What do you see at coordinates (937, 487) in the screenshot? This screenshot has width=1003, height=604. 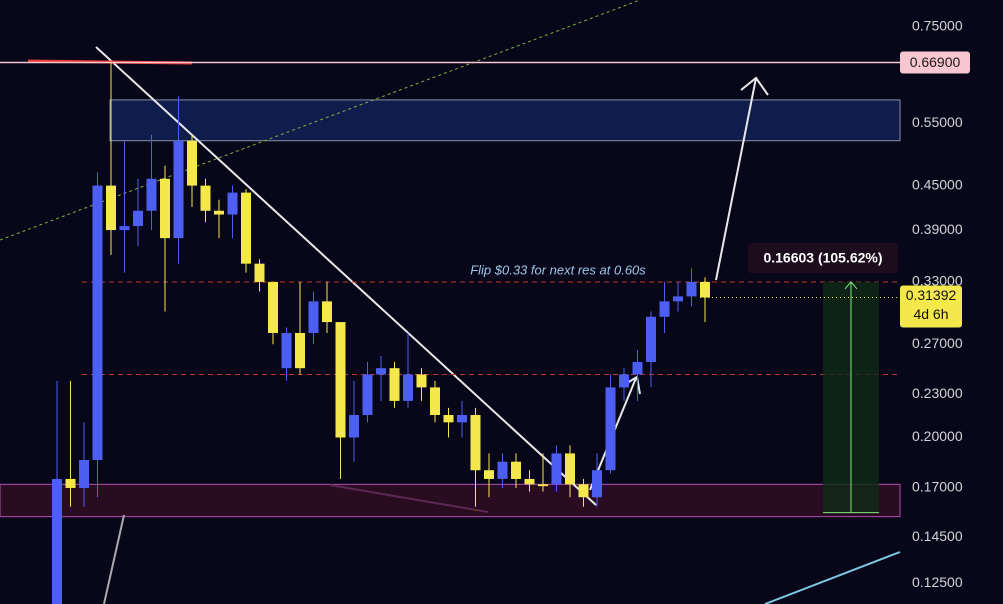 I see `y-tick-label: 0.17000` at bounding box center [937, 487].